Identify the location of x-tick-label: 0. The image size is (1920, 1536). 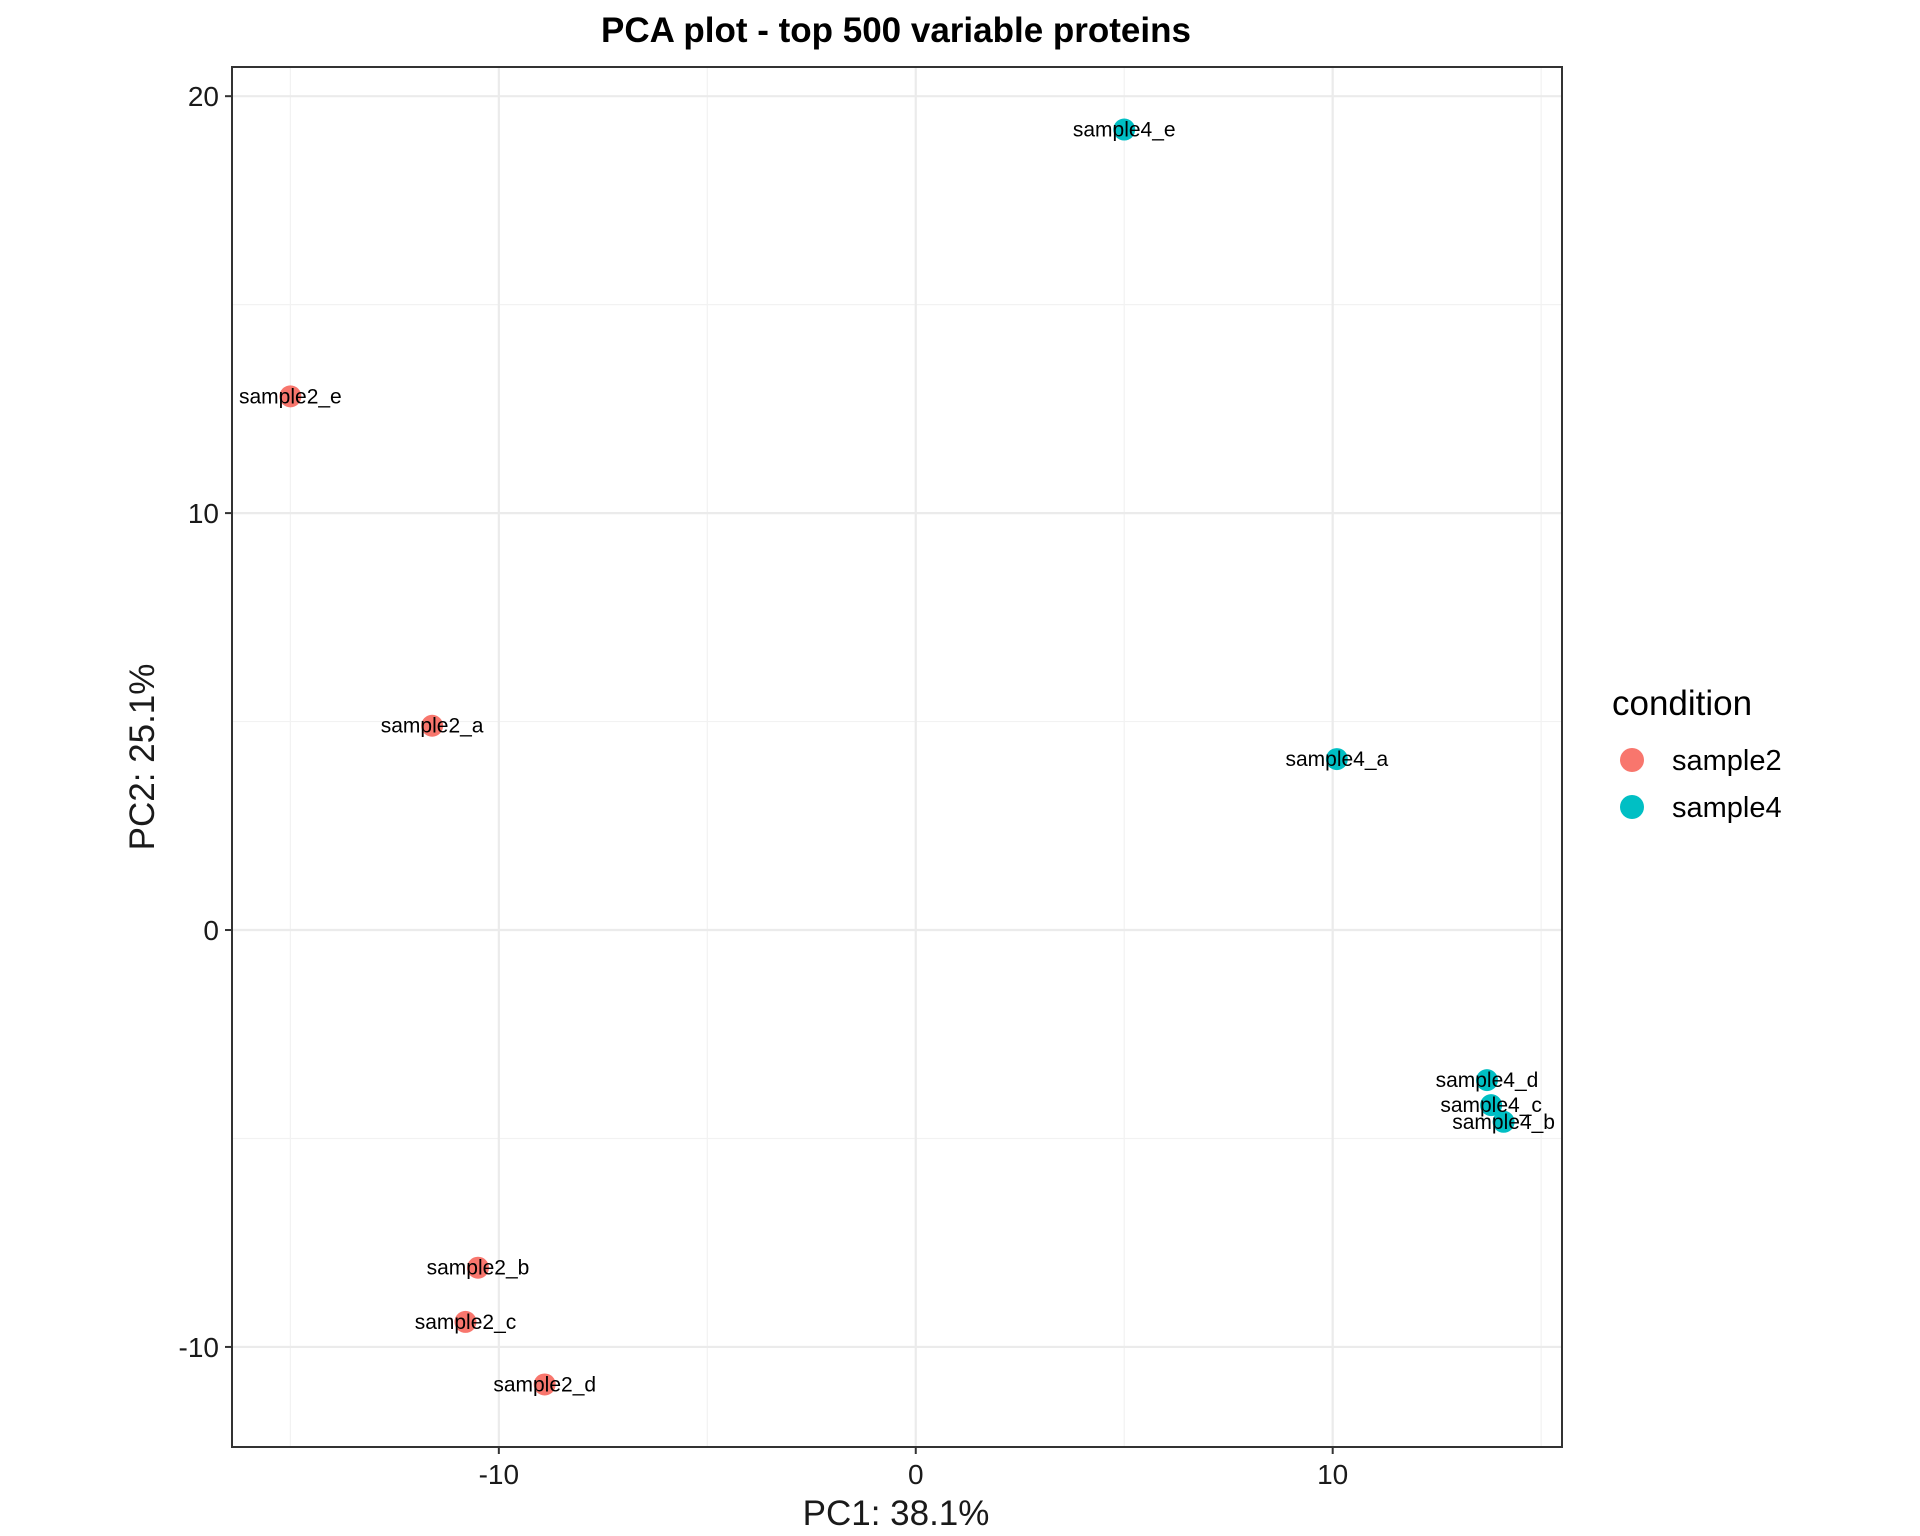
(916, 1474).